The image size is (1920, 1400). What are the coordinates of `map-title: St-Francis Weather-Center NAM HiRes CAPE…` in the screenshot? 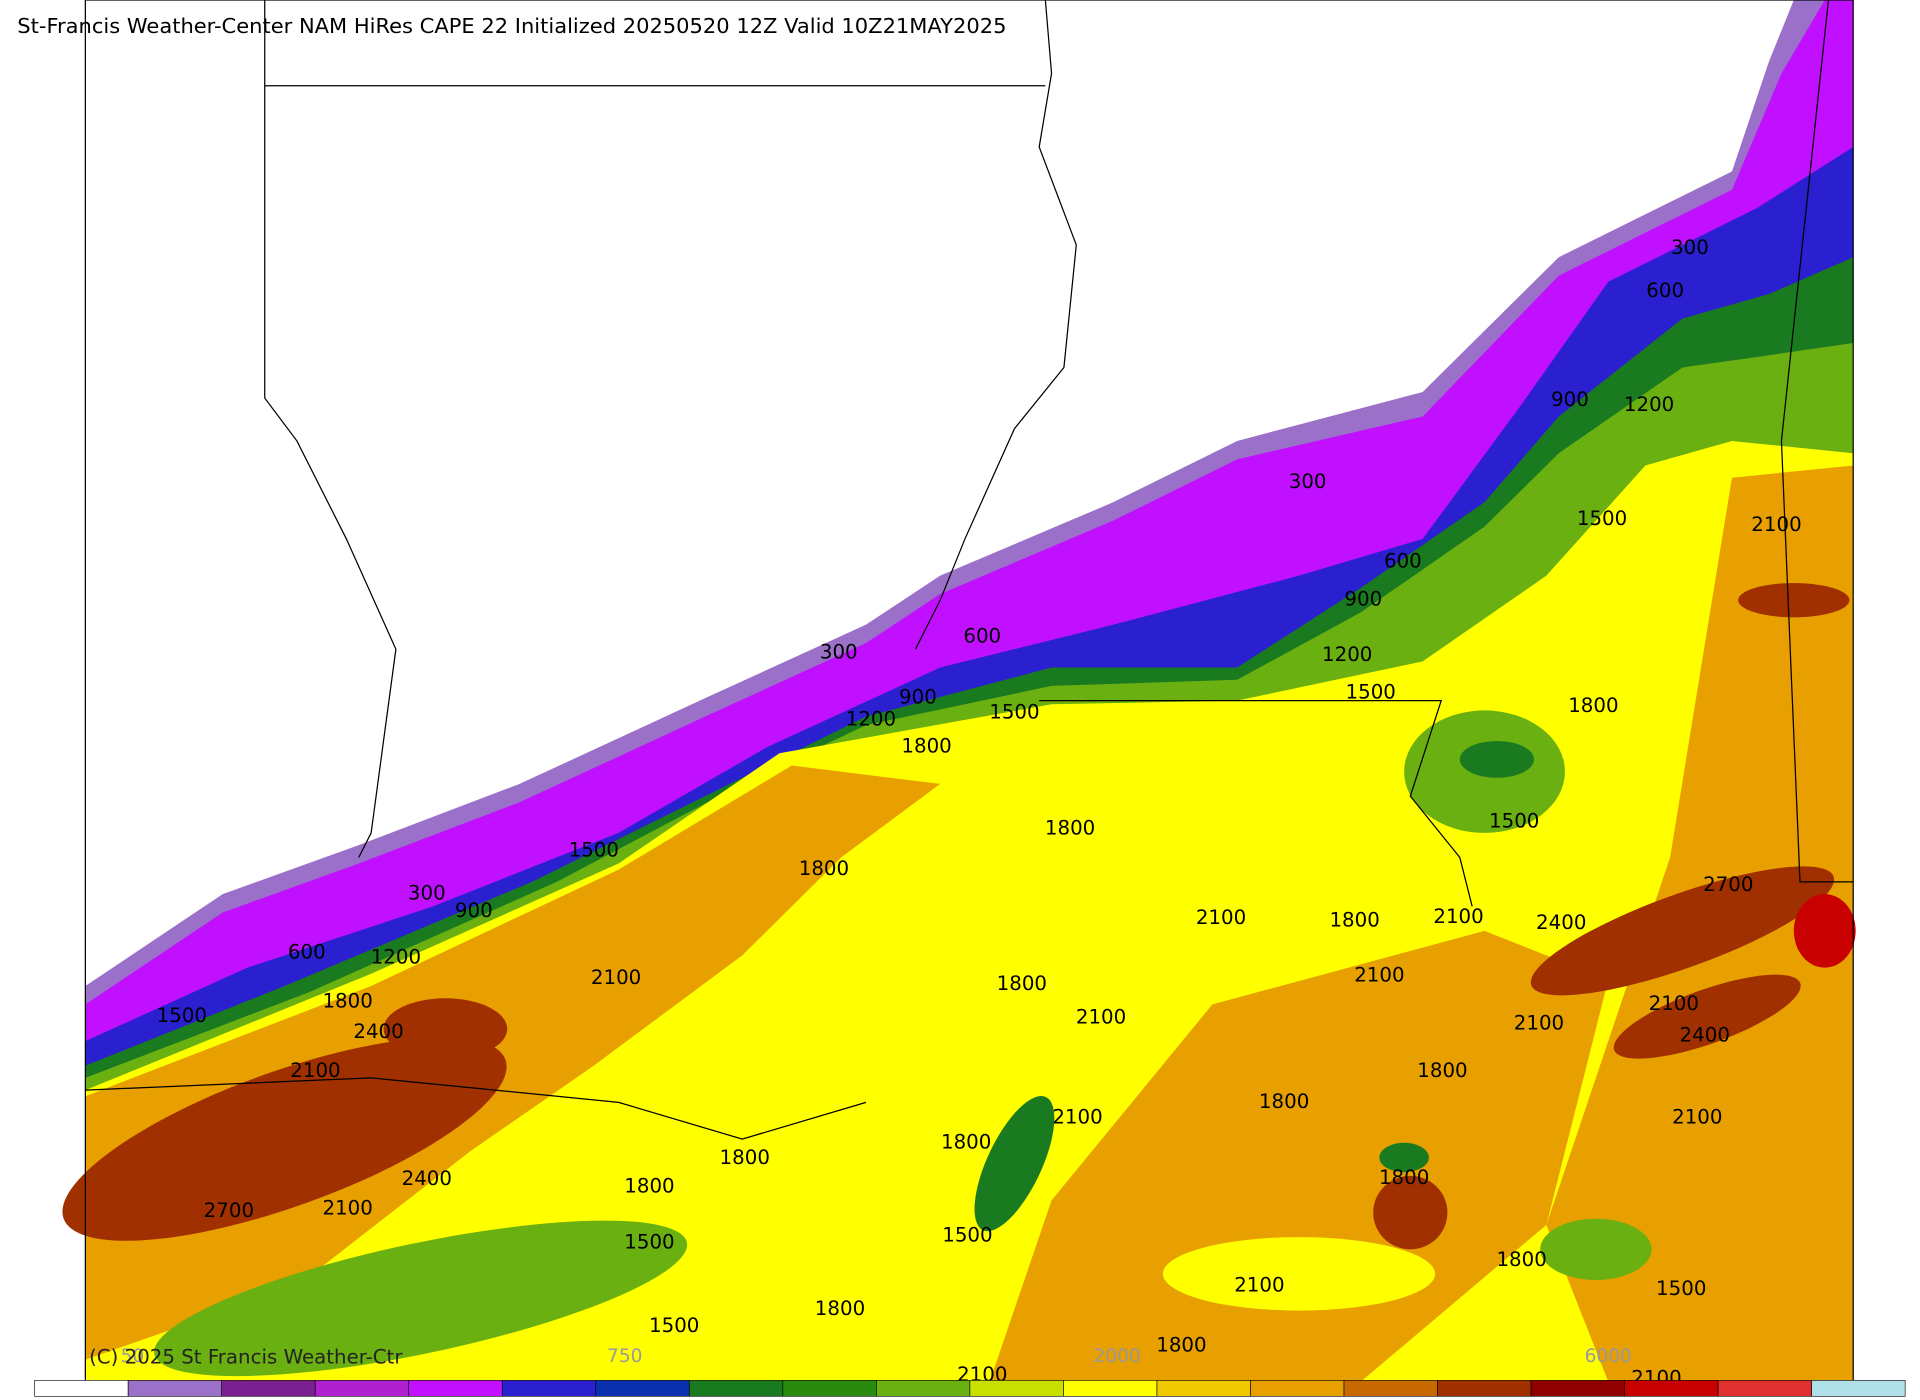 It's located at (511, 26).